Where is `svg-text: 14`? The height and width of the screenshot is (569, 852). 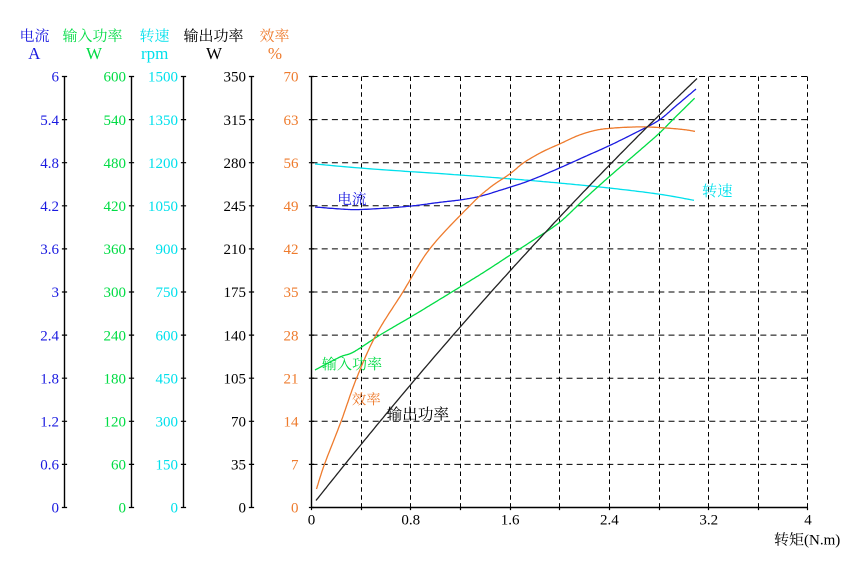
svg-text: 14 is located at coordinates (292, 423).